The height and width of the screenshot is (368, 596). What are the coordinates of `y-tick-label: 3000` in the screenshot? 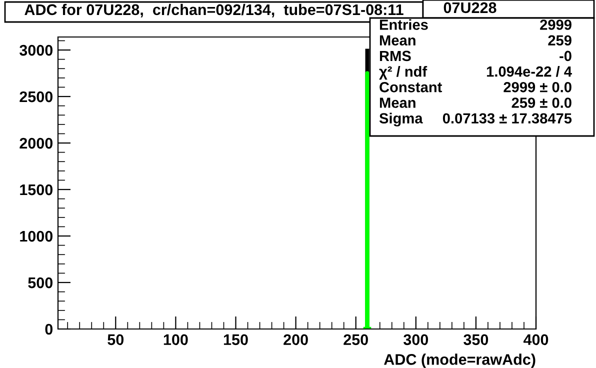 It's located at (36, 50).